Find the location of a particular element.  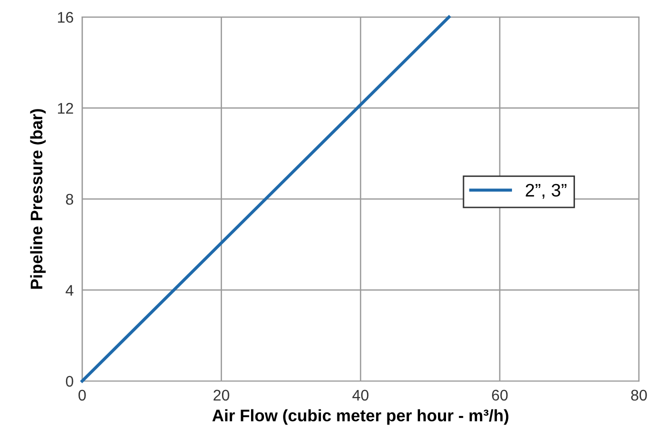

y-axis-title: Pipeline Pressure (bar) is located at coordinates (38, 199).